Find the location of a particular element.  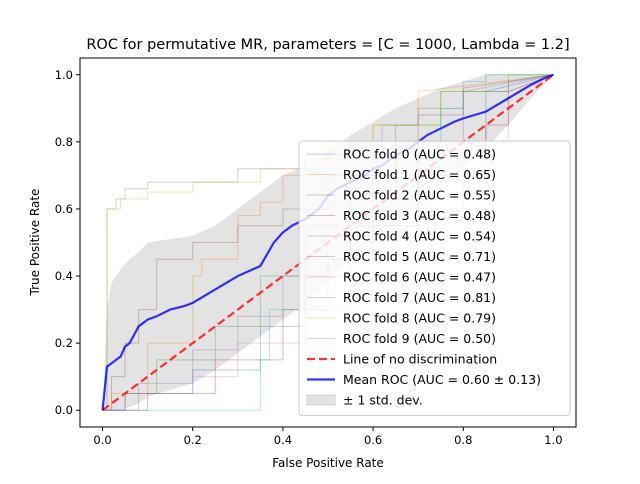

x-tick-label: 1.0 is located at coordinates (553, 440).